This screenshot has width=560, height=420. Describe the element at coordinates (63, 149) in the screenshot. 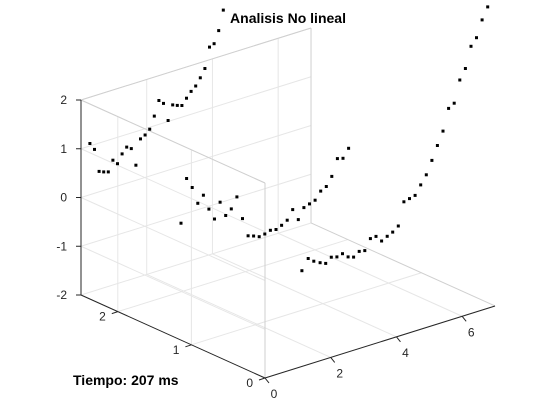

I see `z-tick-label: 1` at that location.